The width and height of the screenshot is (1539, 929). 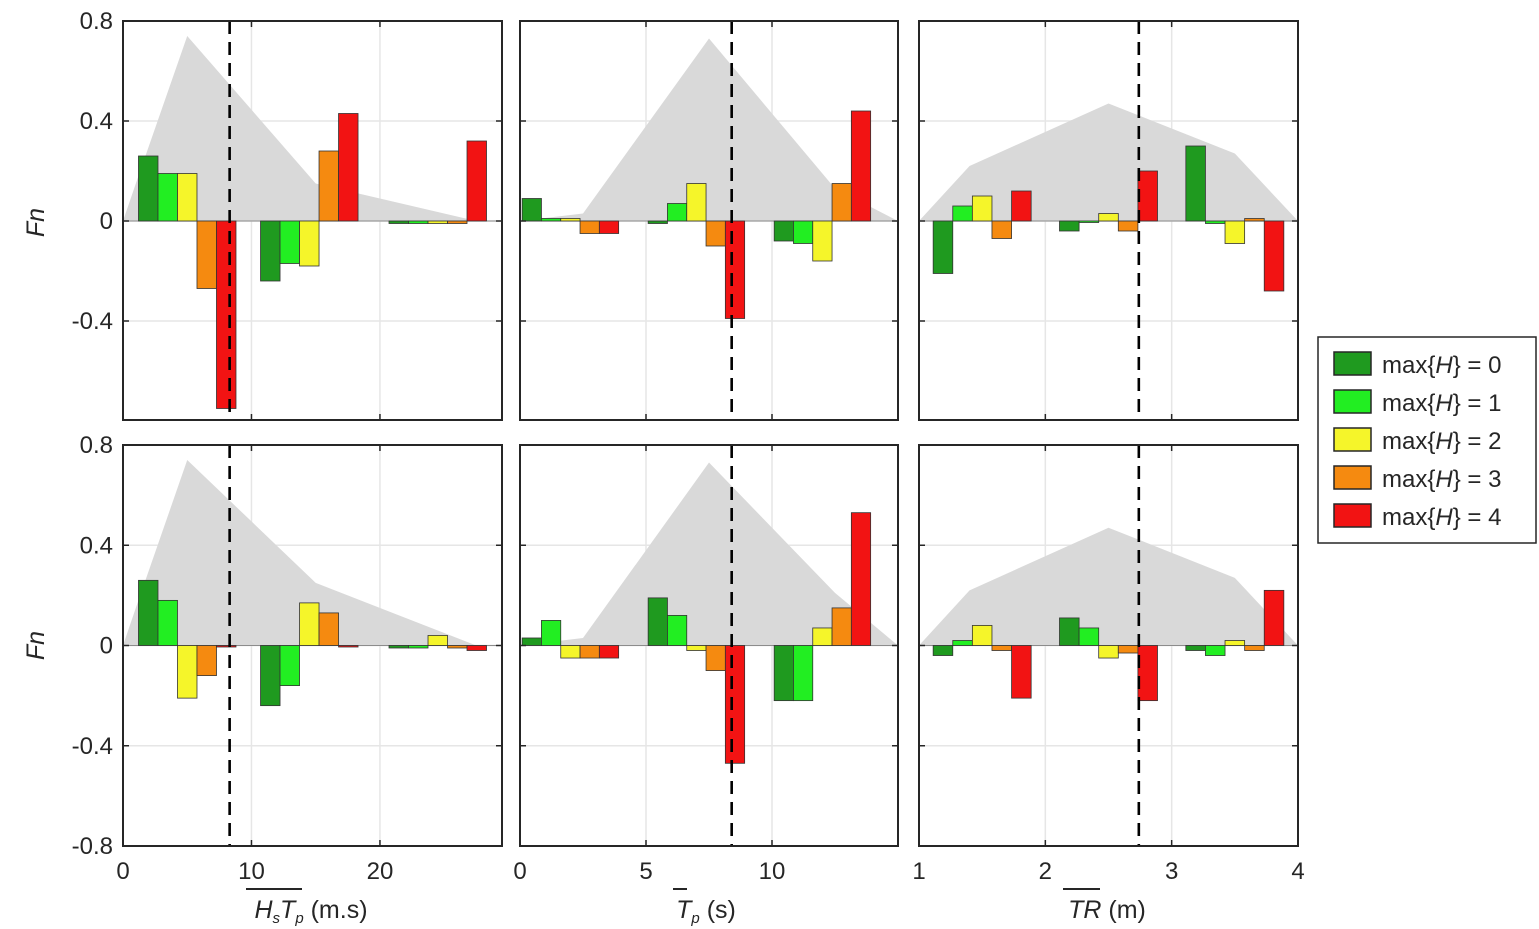 I want to click on xlabel-tp: Tp (s), so click(x=706, y=911).